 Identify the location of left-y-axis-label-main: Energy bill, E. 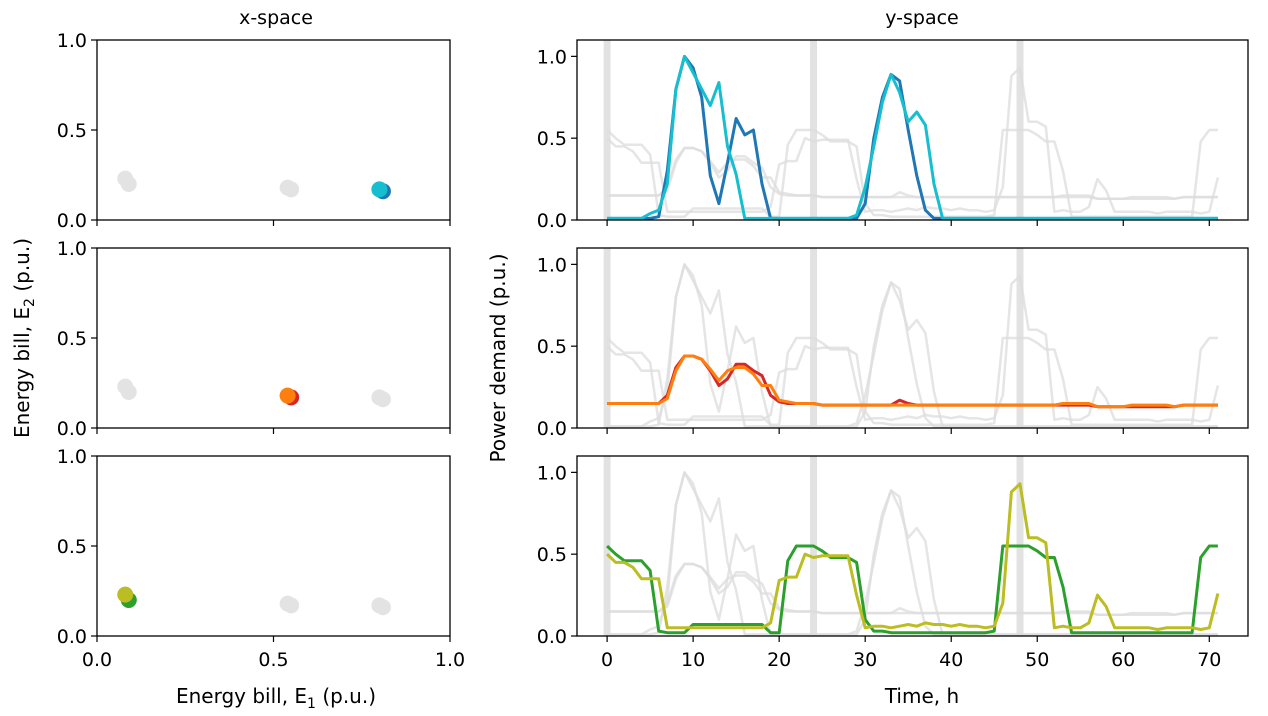
(22, 372).